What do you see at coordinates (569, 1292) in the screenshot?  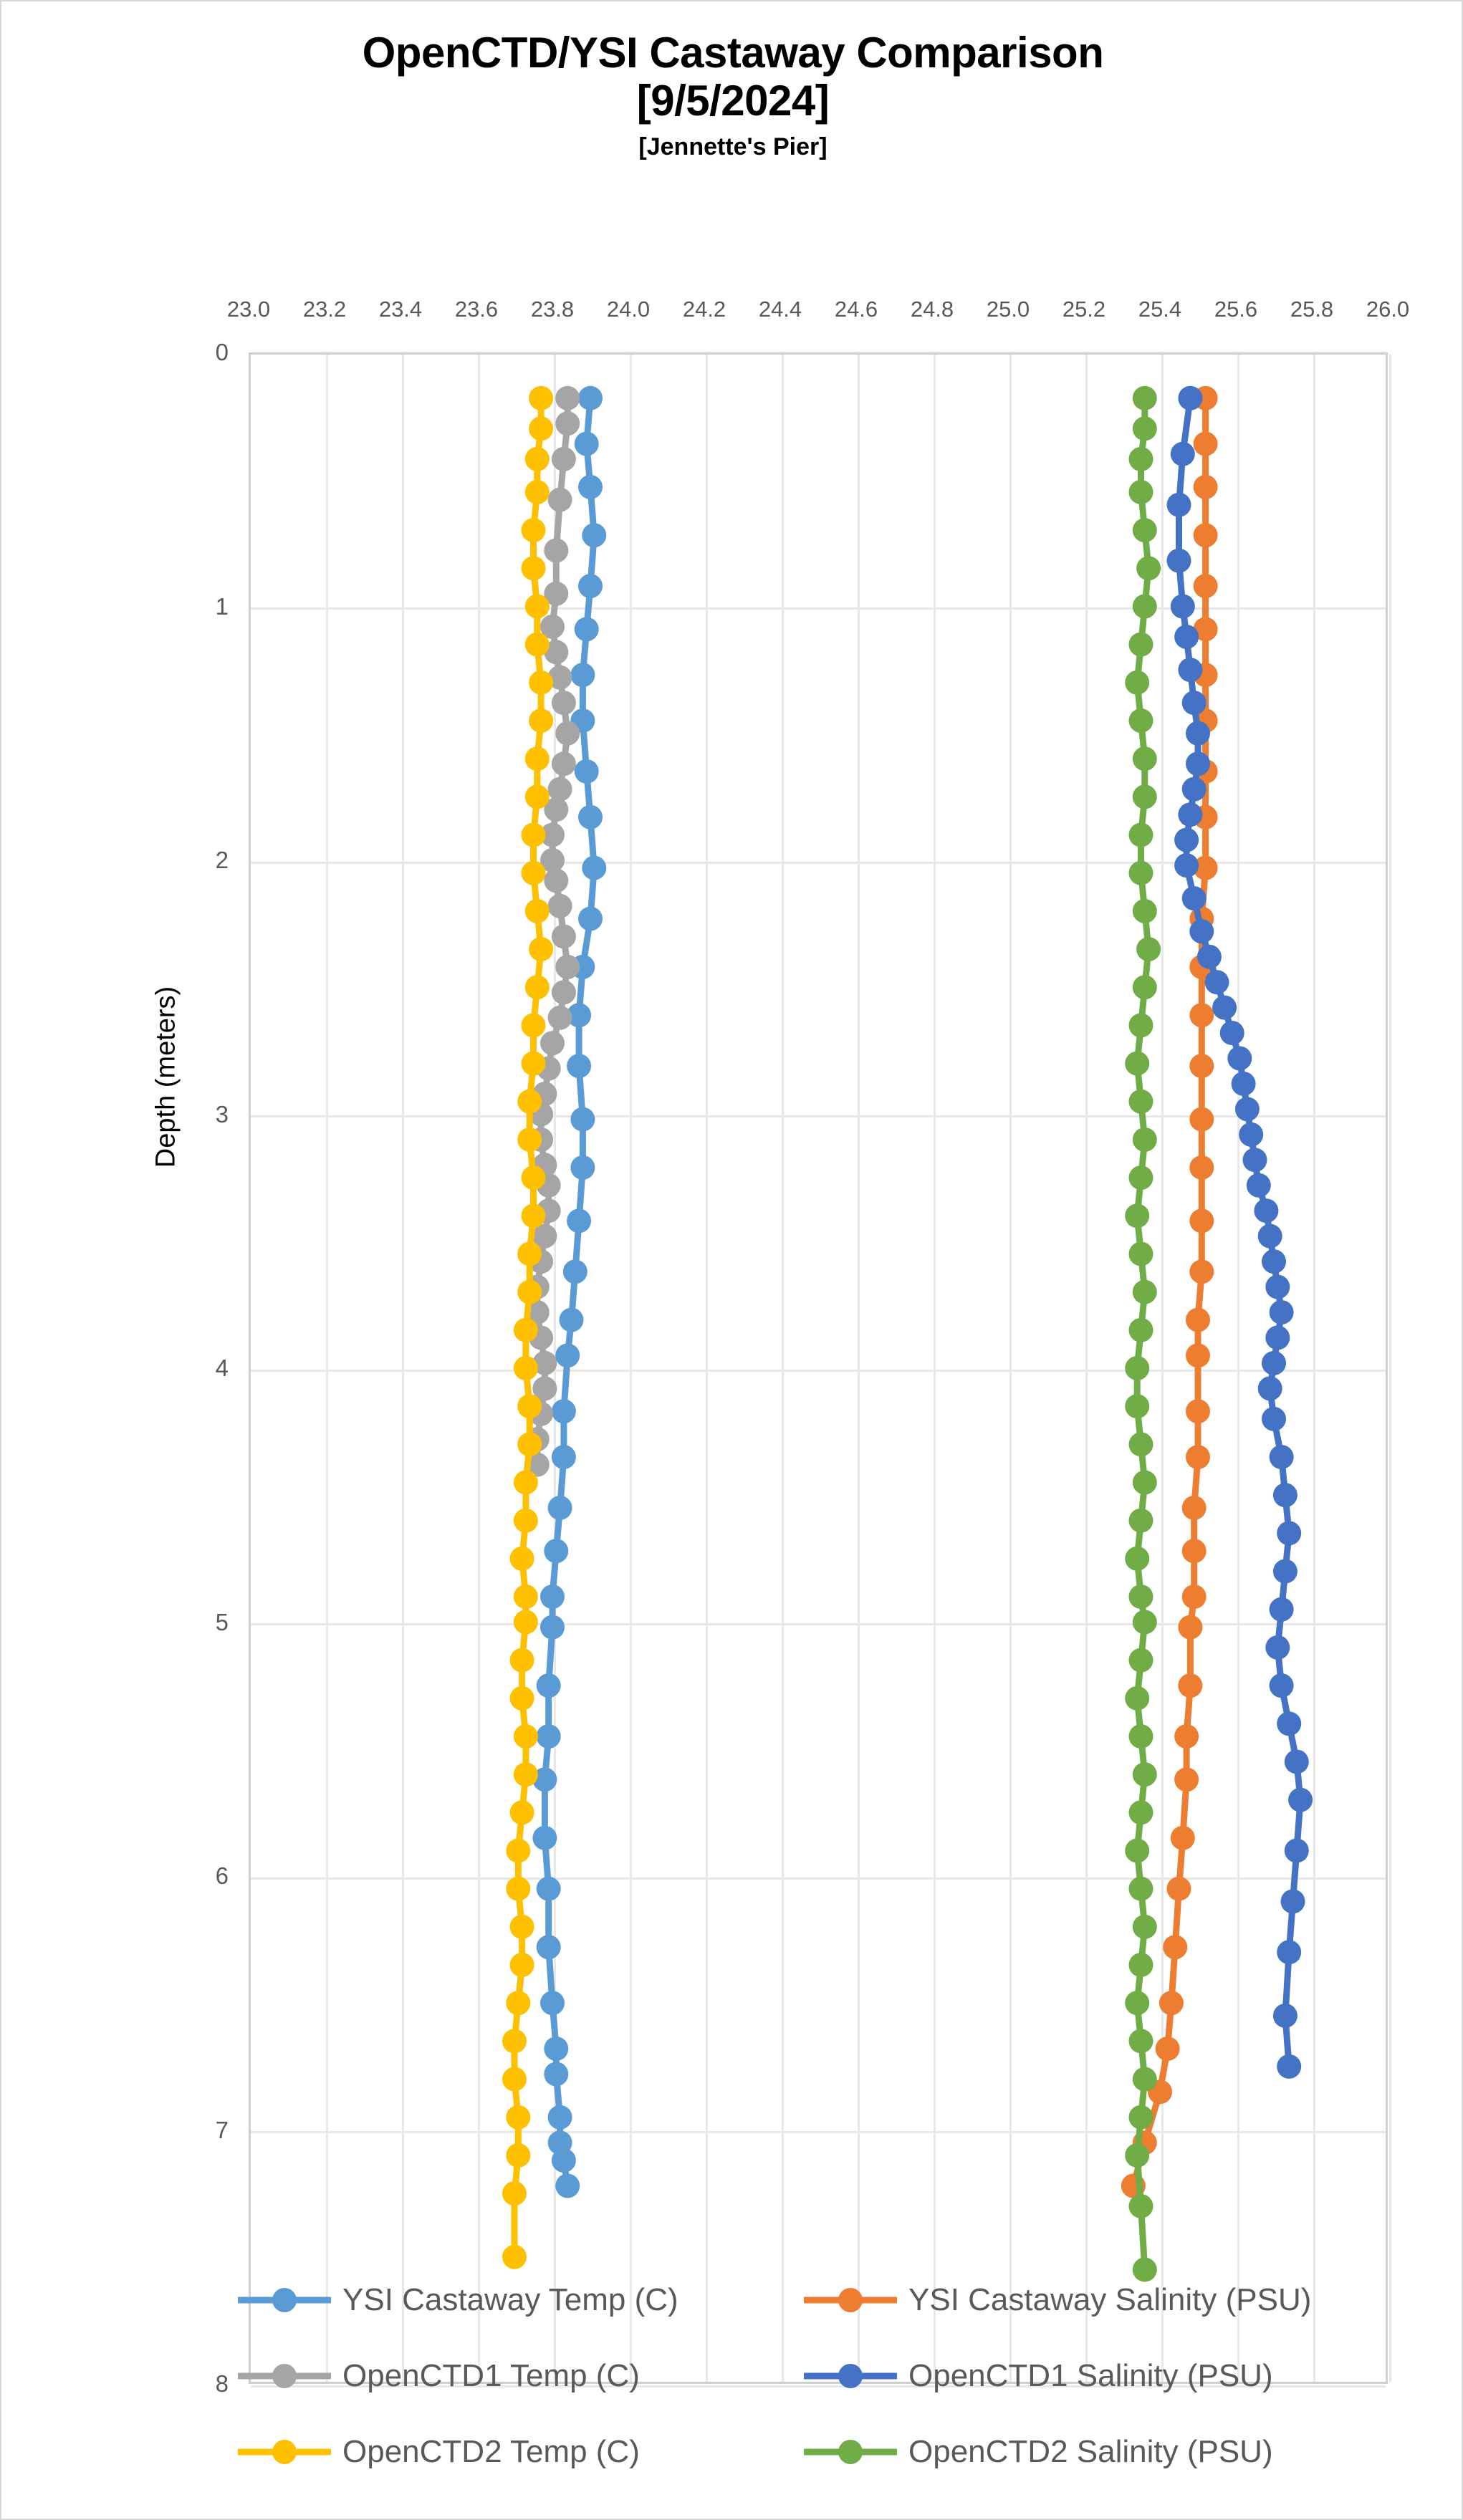 I see `series-line` at bounding box center [569, 1292].